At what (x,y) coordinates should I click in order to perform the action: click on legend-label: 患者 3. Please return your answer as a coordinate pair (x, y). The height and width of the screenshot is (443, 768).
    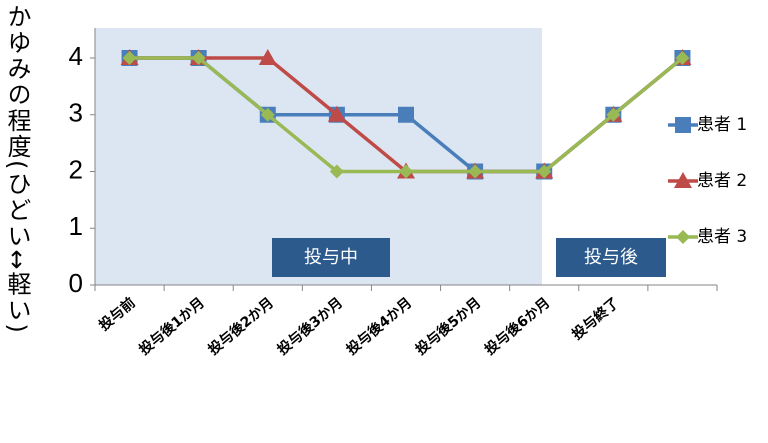
    Looking at the image, I should click on (722, 237).